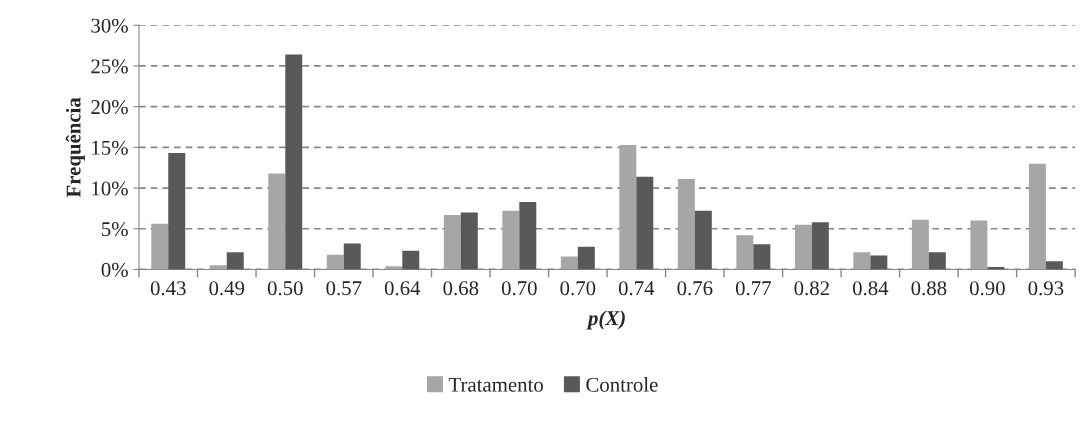 Image resolution: width=1086 pixels, height=421 pixels. Describe the element at coordinates (753, 288) in the screenshot. I see `x-tick-label: 0.77` at that location.